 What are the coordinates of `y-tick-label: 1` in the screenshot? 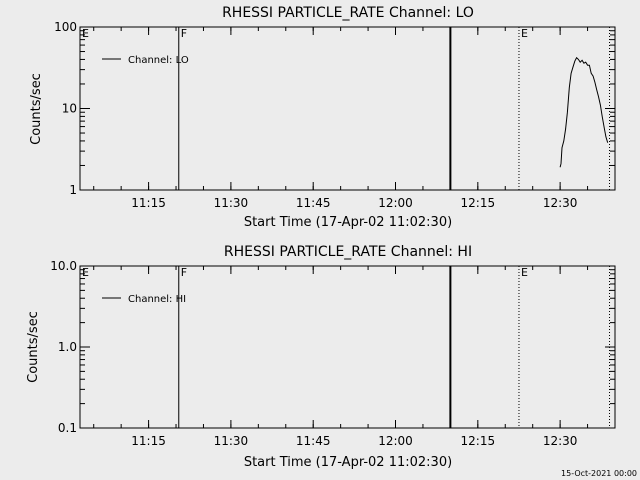 It's located at (73, 190).